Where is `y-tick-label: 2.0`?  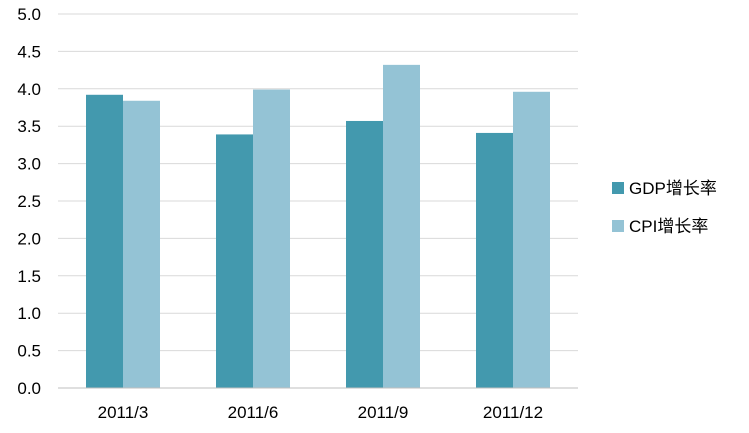 y-tick-label: 2.0 is located at coordinates (29, 238).